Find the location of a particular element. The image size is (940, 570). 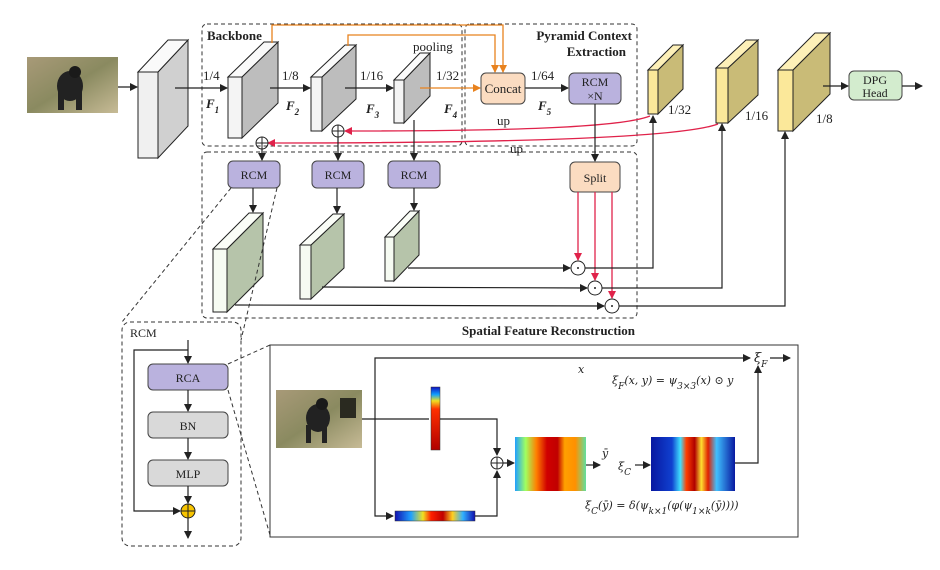

stem-feature-block is located at coordinates (163, 99).